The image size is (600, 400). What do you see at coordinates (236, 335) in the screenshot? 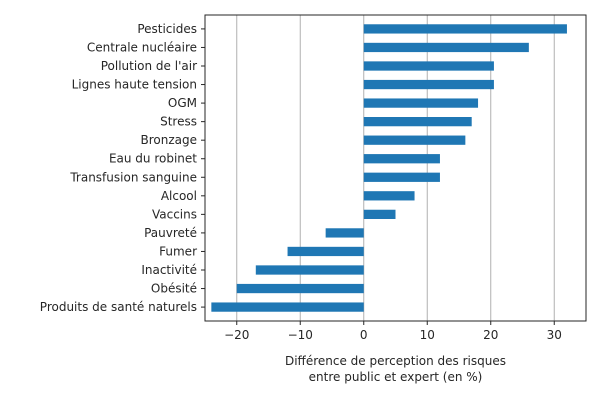
I see `x-tick-label: −20` at bounding box center [236, 335].